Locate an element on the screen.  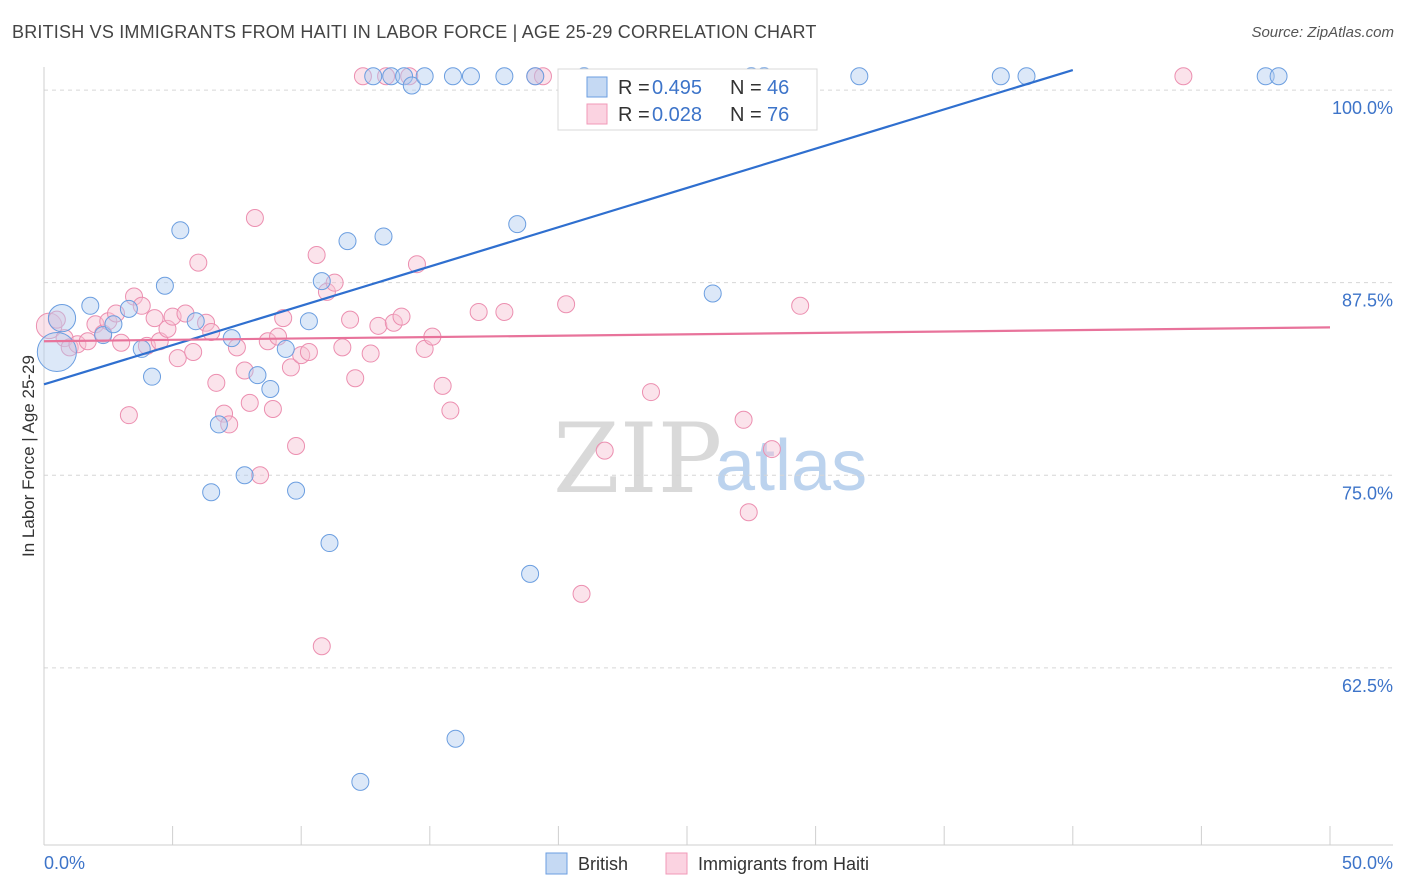
y-axis-label: In Labor Force | Age 25-29 is located at coordinates (28, 456).